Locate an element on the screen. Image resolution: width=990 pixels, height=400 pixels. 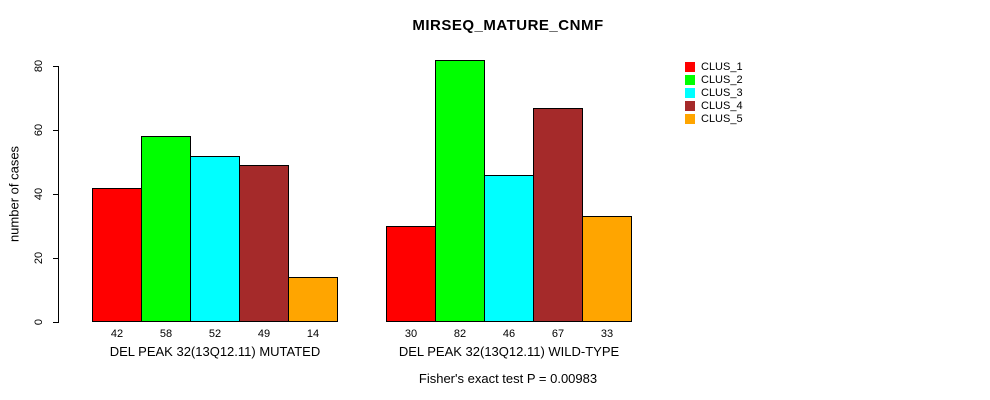
y-tick-label: 80 is located at coordinates (39, 66).